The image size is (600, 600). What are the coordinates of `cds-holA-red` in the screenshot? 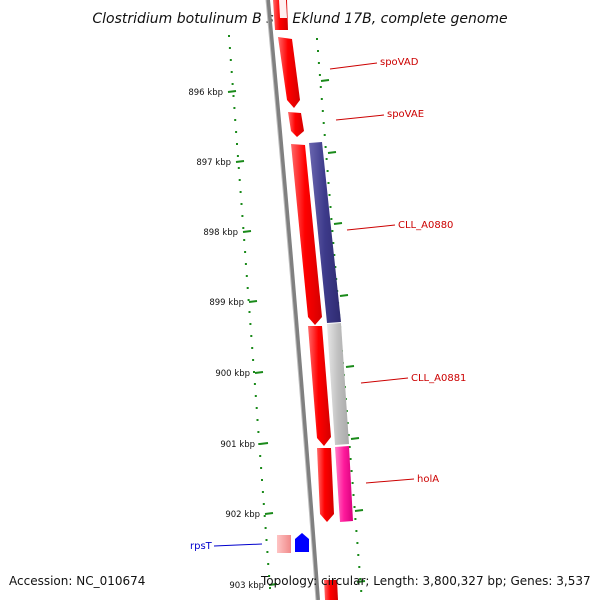 It's located at (325, 485).